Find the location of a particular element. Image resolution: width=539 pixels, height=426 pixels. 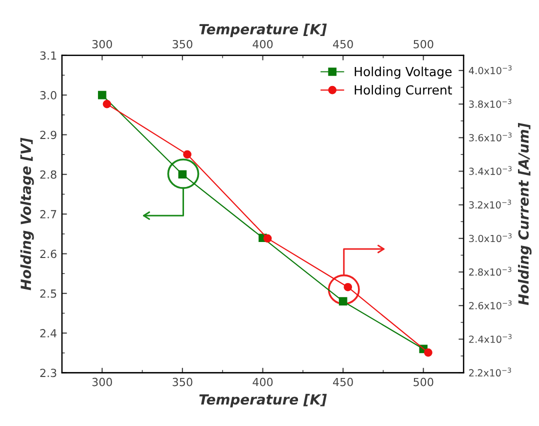

y2-tick-label: 3.4x10$^{−3}$ is located at coordinates (490, 171).